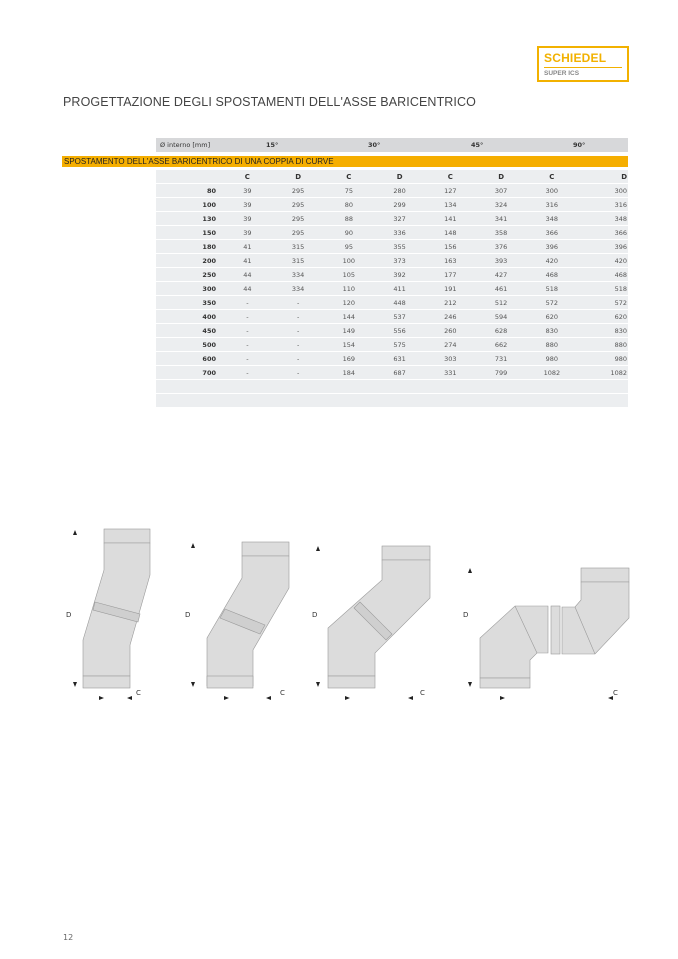 The height and width of the screenshot is (959, 678). I want to click on value-cell: 149, so click(349, 330).